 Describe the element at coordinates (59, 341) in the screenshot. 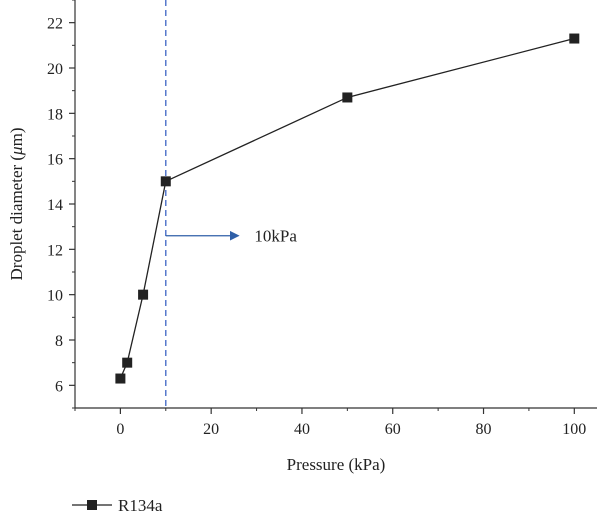

I see `y-tick-label: 8` at that location.